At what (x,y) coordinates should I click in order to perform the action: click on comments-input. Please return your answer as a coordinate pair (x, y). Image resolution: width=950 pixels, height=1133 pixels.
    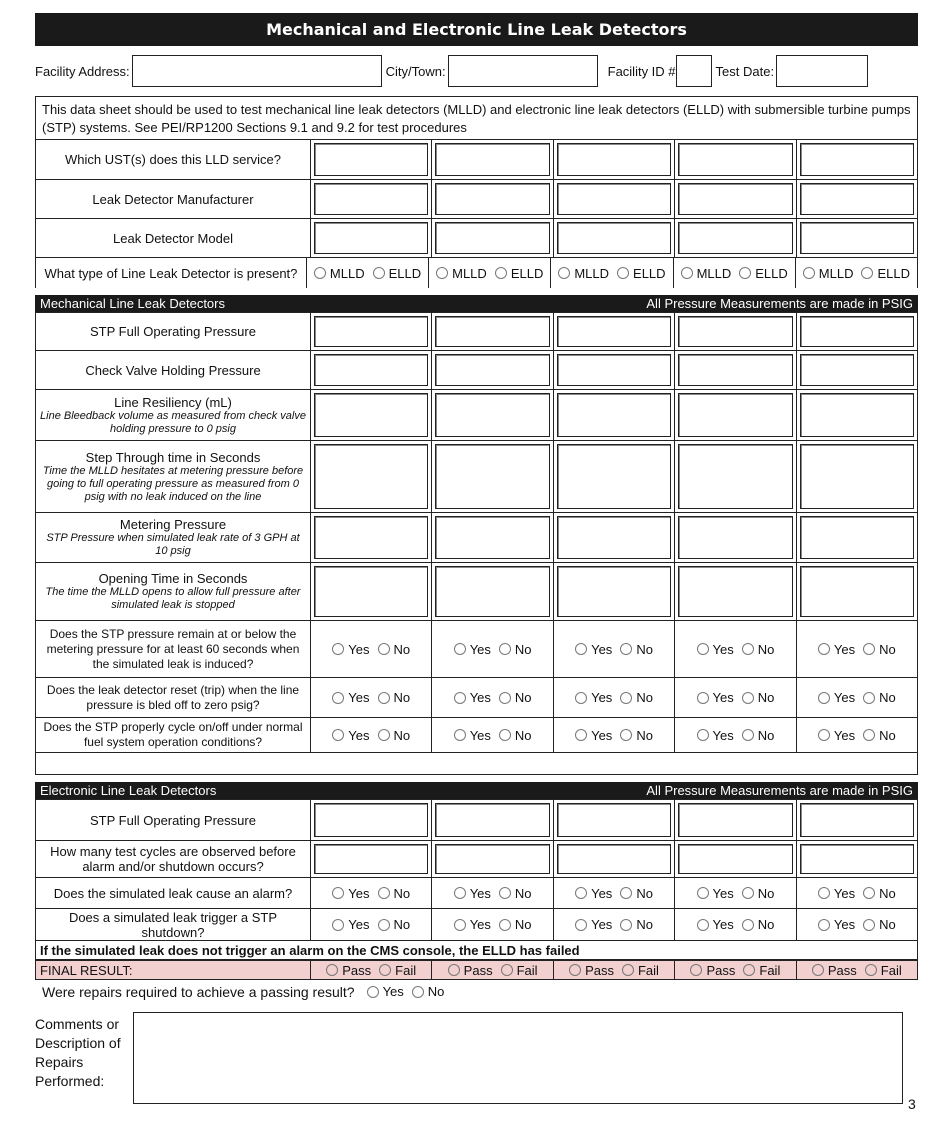
    Looking at the image, I should click on (518, 1058).